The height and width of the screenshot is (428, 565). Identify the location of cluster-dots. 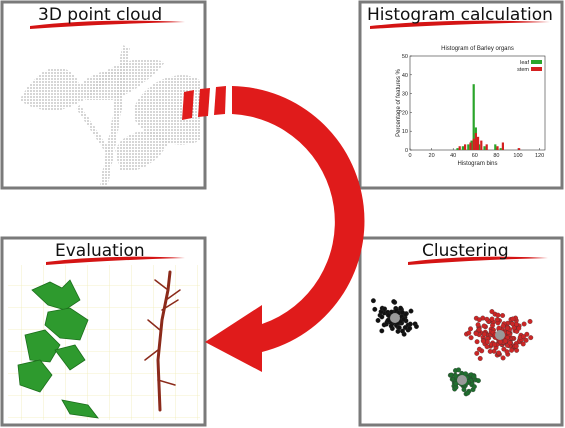
(452, 347).